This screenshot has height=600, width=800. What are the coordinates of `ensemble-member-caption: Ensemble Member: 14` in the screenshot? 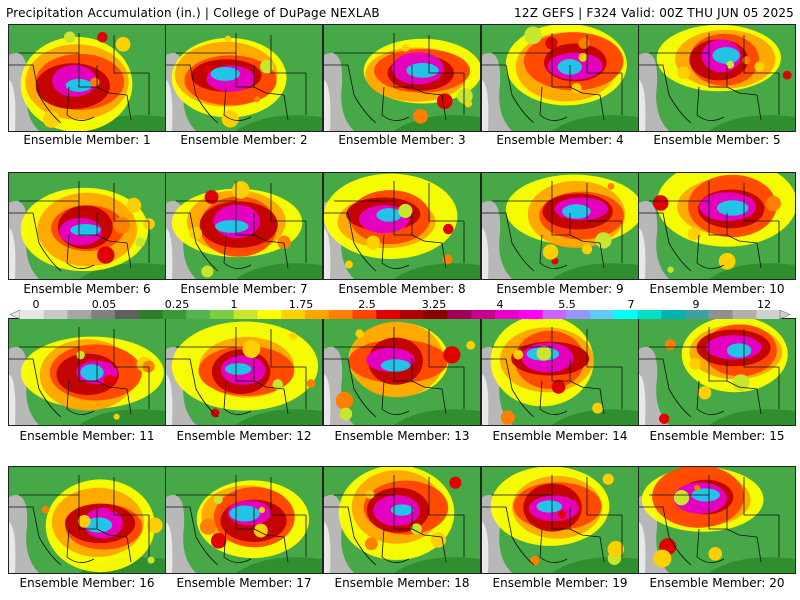 It's located at (560, 436).